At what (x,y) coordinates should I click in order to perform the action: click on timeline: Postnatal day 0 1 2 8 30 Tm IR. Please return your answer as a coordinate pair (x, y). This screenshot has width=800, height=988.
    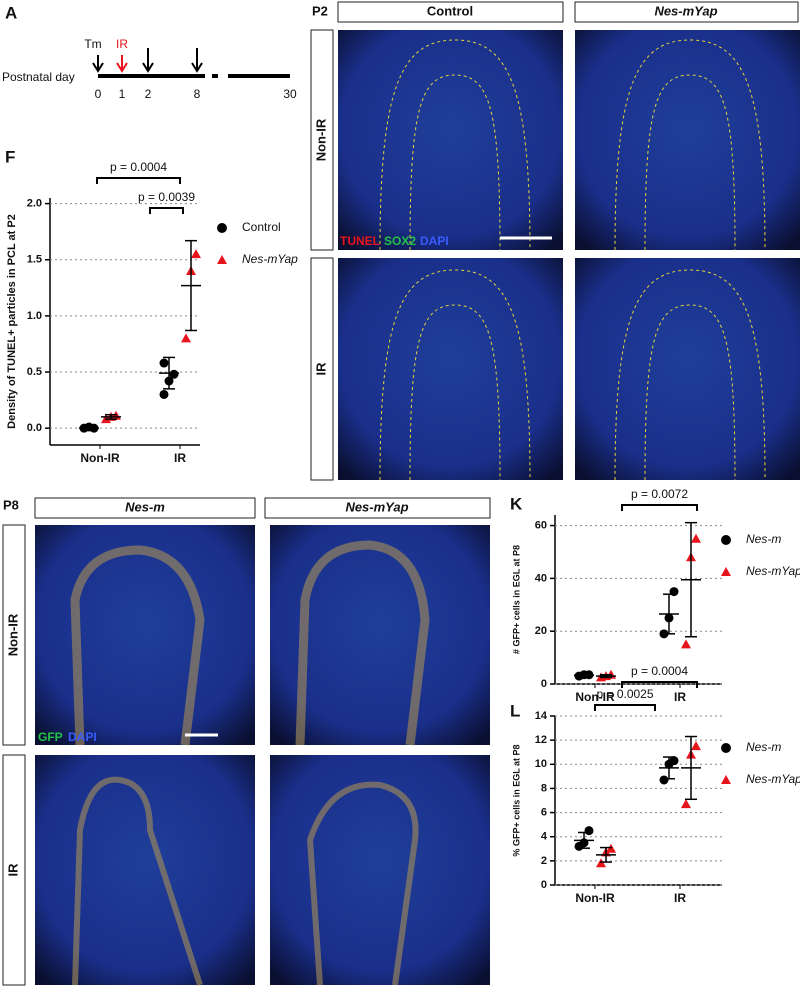
    Looking at the image, I should click on (149, 69).